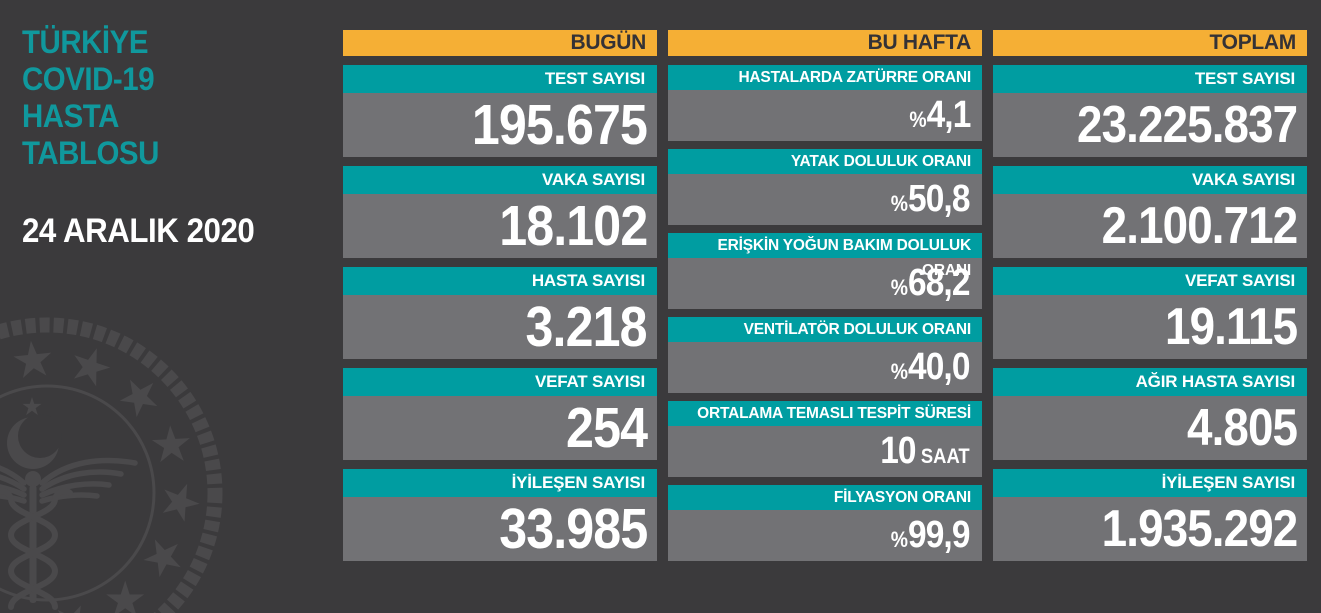  I want to click on stat-value-number: 2.100.712, so click(1199, 226).